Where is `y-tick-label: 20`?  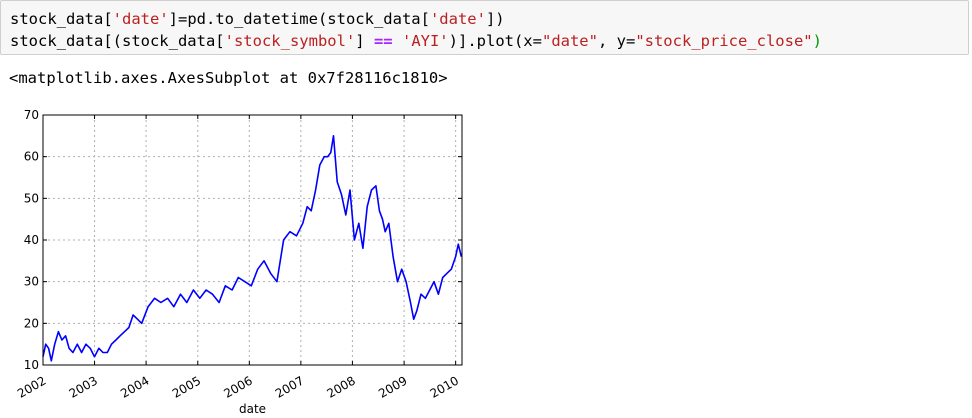
y-tick-label: 20 is located at coordinates (31, 323).